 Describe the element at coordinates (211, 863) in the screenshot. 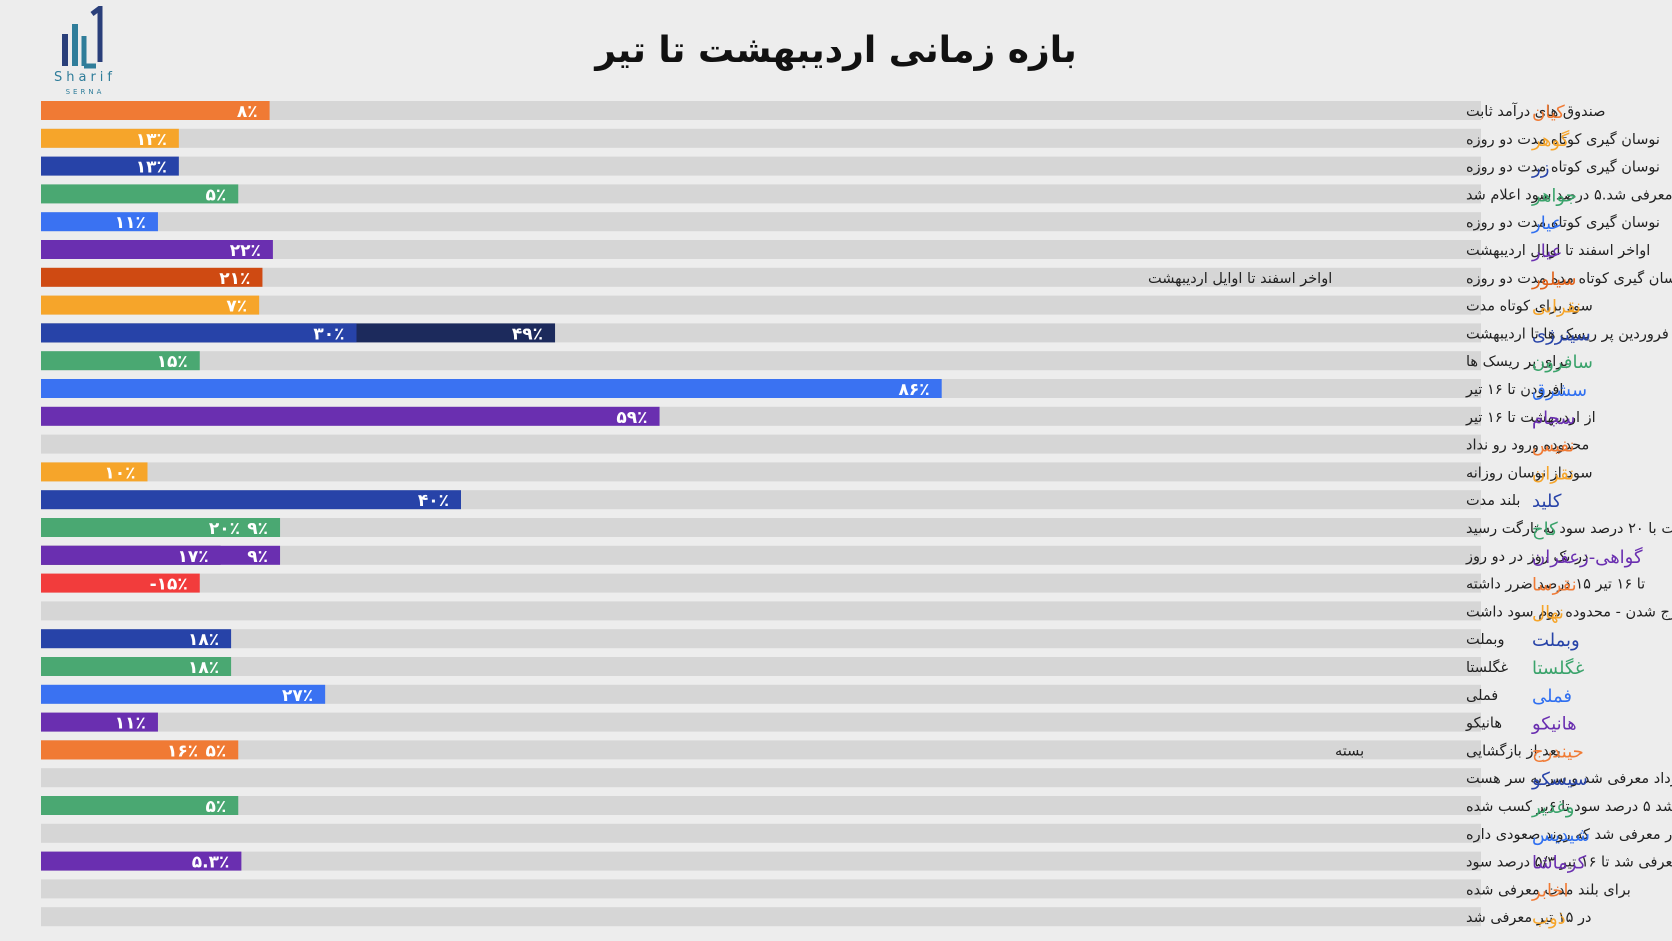

I see `bar-value-label: ۵.۳٪` at that location.